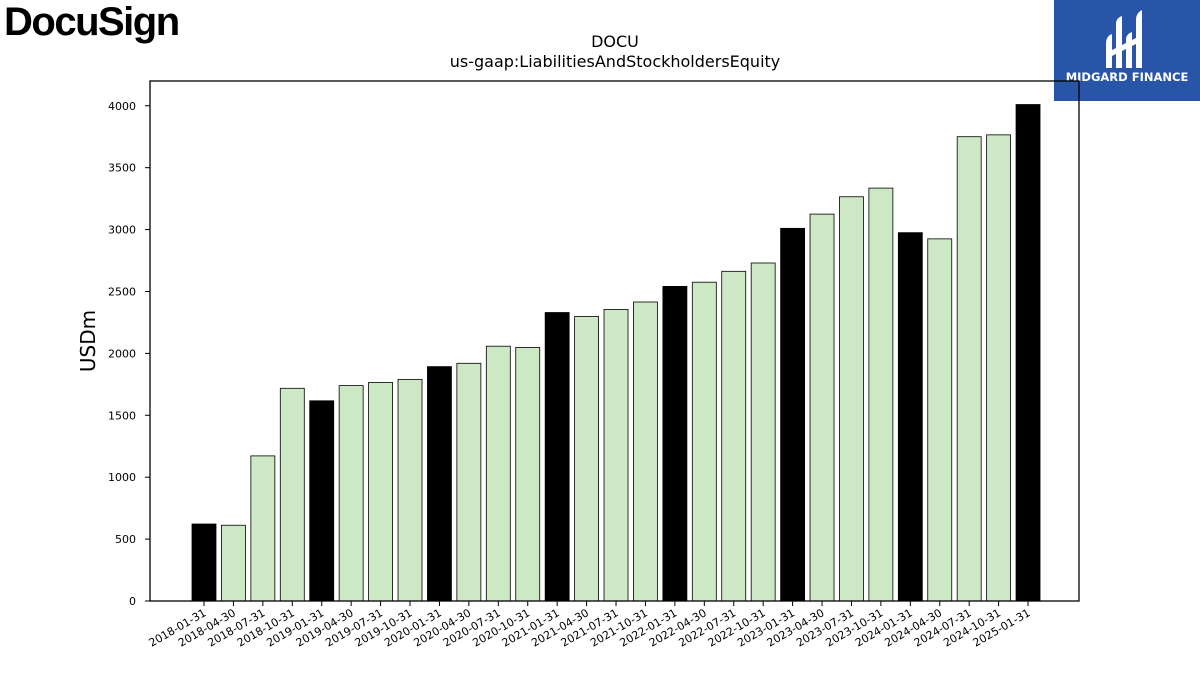 The height and width of the screenshot is (675, 1200). What do you see at coordinates (122, 415) in the screenshot?
I see `y-tick-label: 1500` at bounding box center [122, 415].